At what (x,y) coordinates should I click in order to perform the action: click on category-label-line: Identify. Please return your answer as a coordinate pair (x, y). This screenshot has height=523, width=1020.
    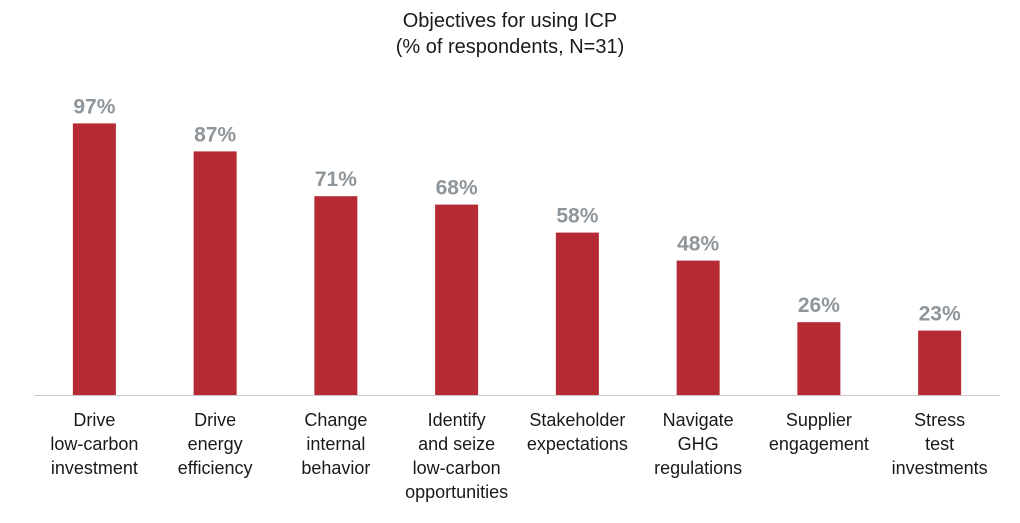
    Looking at the image, I should click on (457, 420).